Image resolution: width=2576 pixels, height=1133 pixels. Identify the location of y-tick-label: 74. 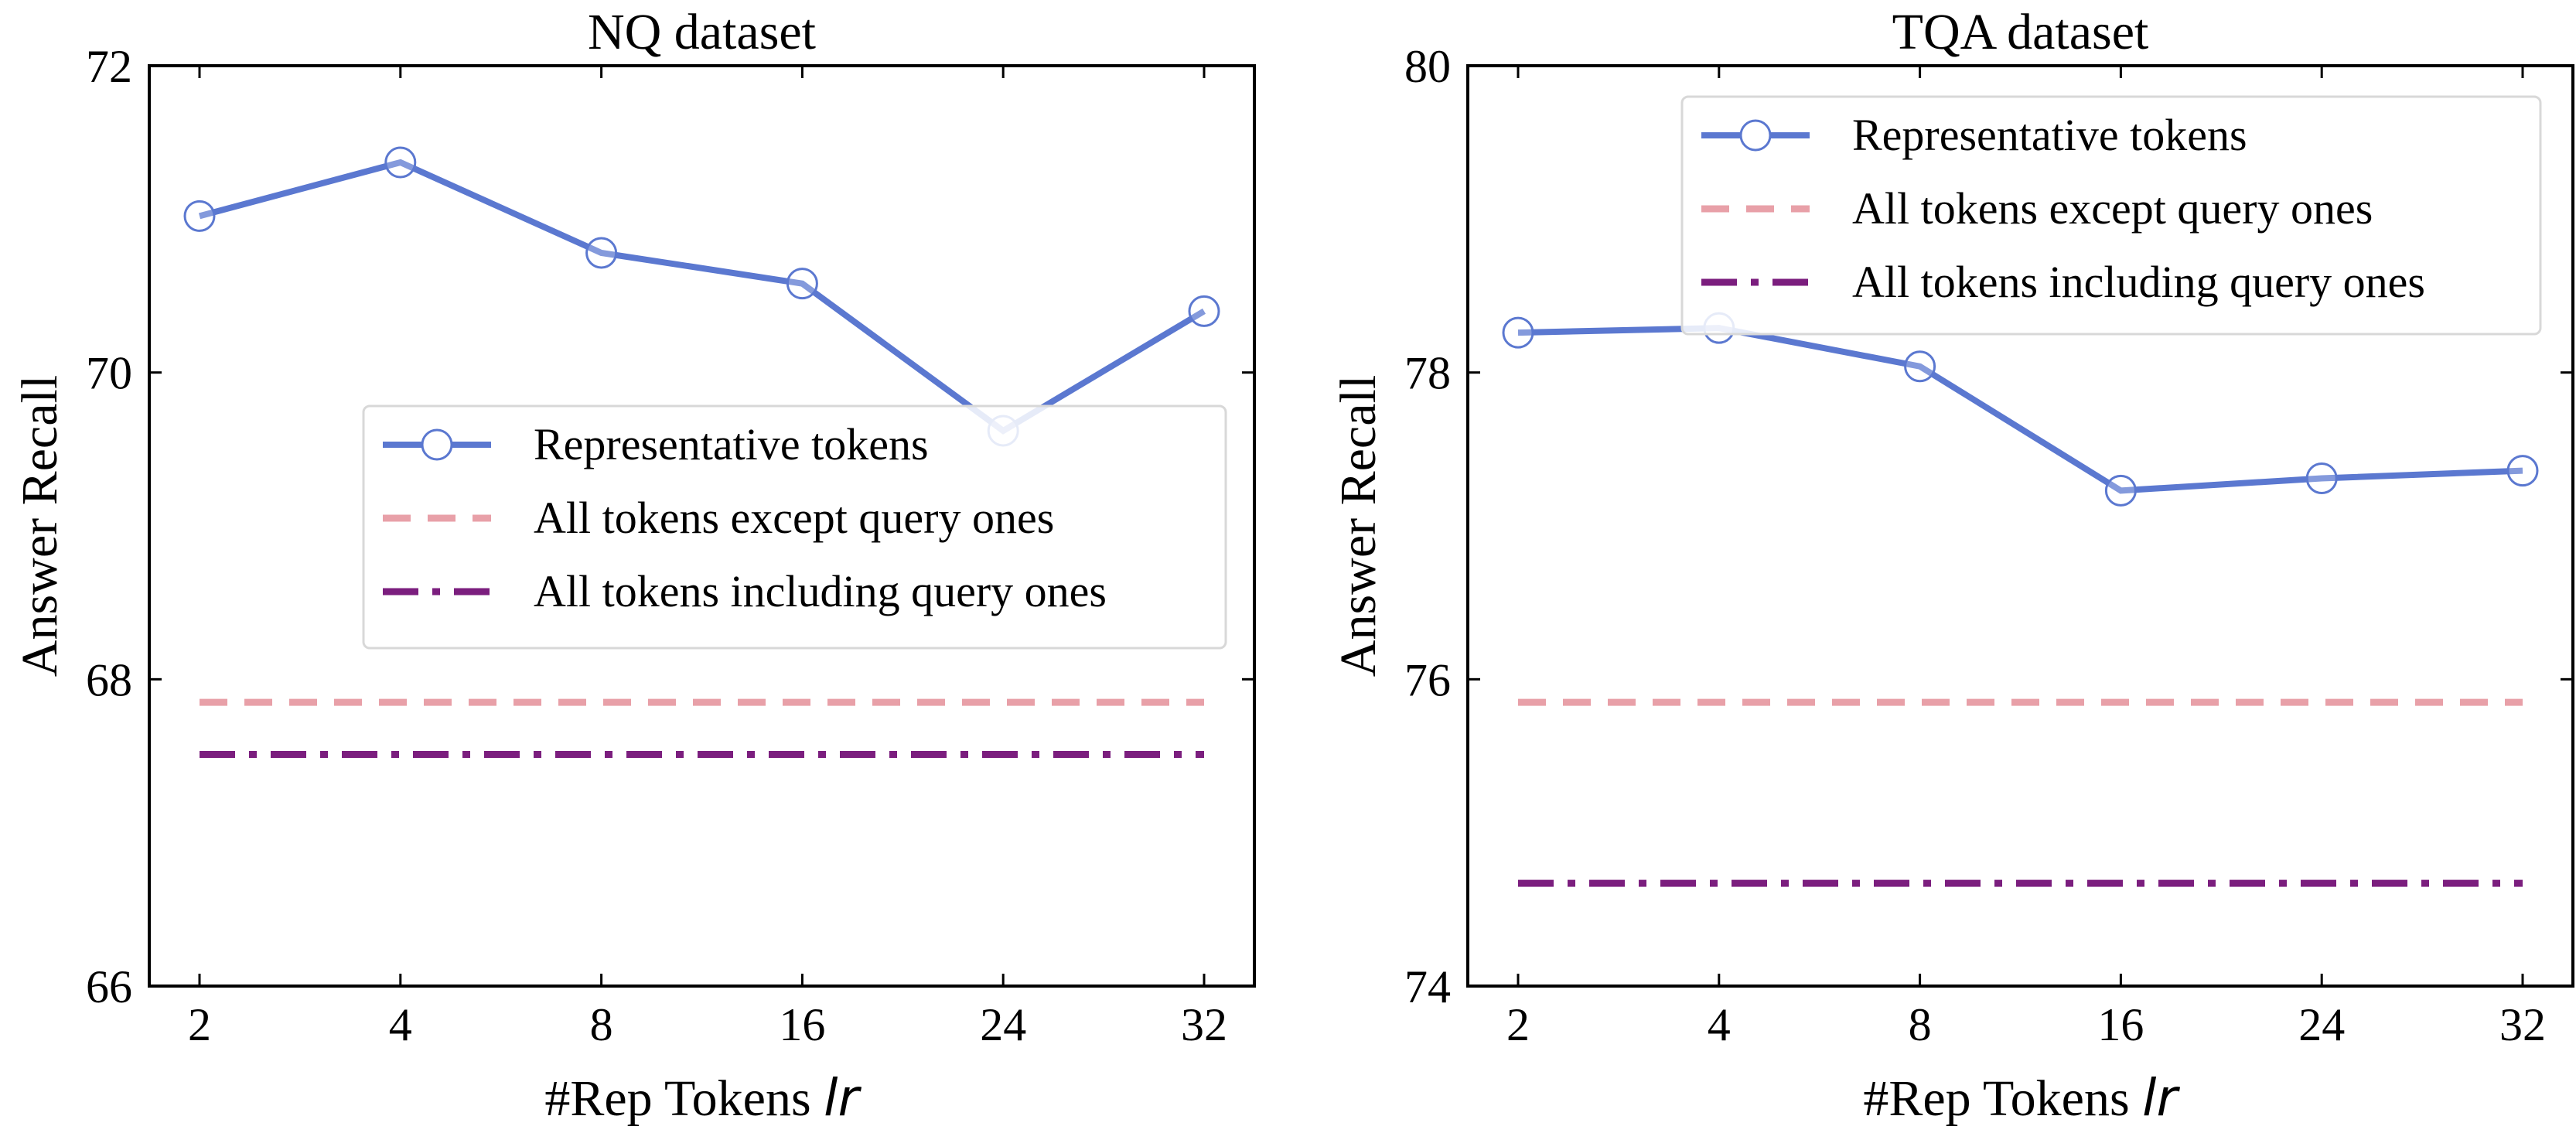
(1427, 987).